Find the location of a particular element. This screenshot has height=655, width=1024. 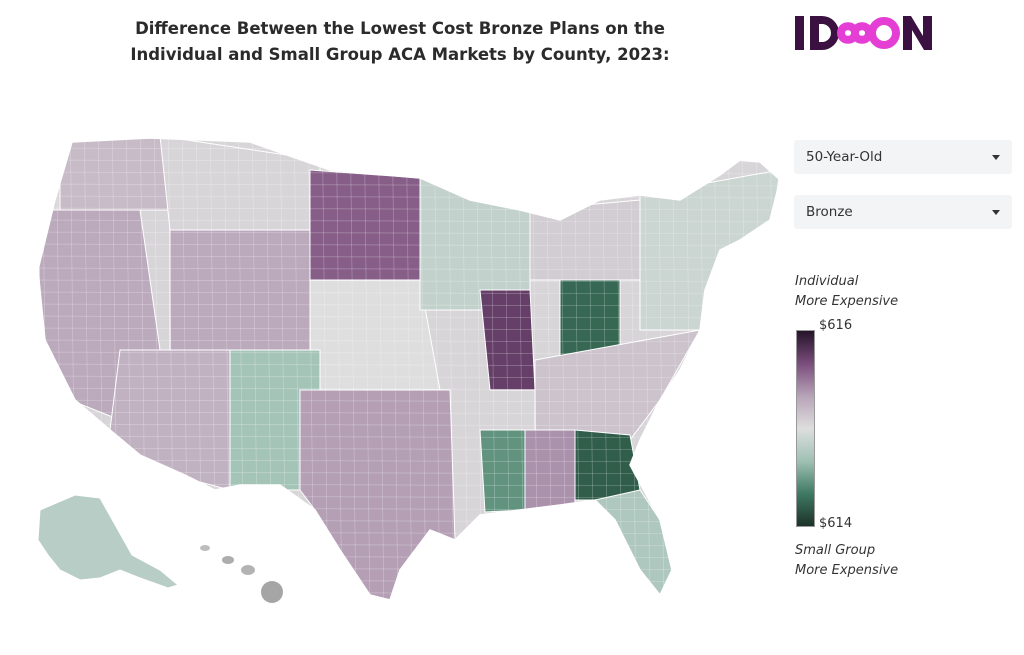

legend-top-label: Individual More Expensive is located at coordinates (846, 292).